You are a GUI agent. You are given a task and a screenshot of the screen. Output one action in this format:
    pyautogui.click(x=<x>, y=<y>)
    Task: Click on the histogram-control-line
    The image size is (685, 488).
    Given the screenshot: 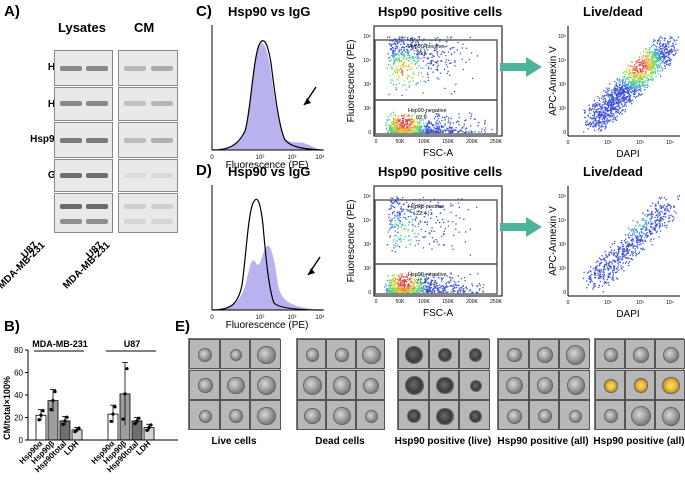 What is the action you would take?
    pyautogui.click(x=267, y=254)
    